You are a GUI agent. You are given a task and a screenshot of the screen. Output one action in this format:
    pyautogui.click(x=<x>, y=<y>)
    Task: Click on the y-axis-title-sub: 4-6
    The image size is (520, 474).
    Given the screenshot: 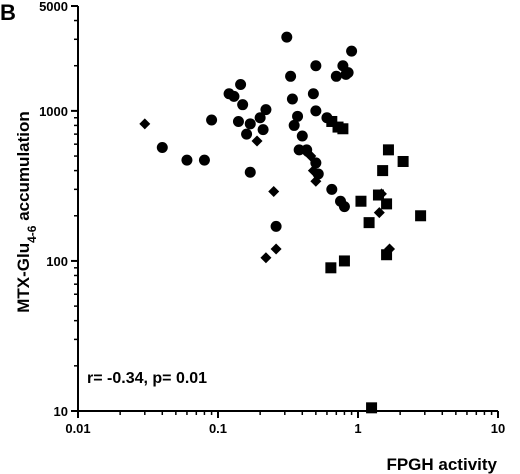 What is the action you would take?
    pyautogui.click(x=32, y=234)
    